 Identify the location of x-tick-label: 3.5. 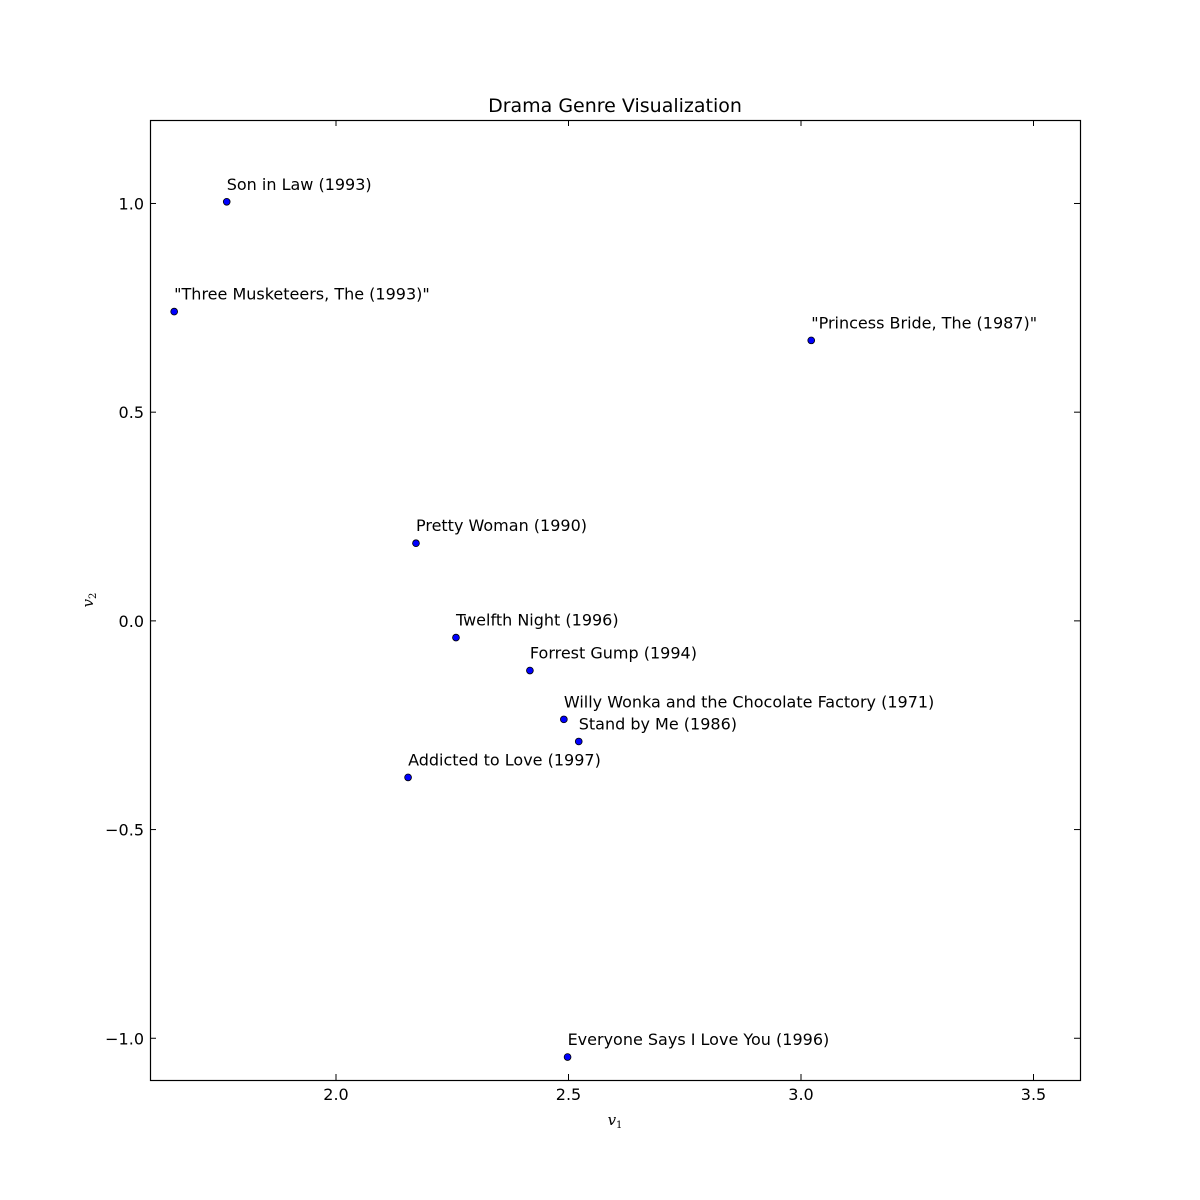
(1033, 1094).